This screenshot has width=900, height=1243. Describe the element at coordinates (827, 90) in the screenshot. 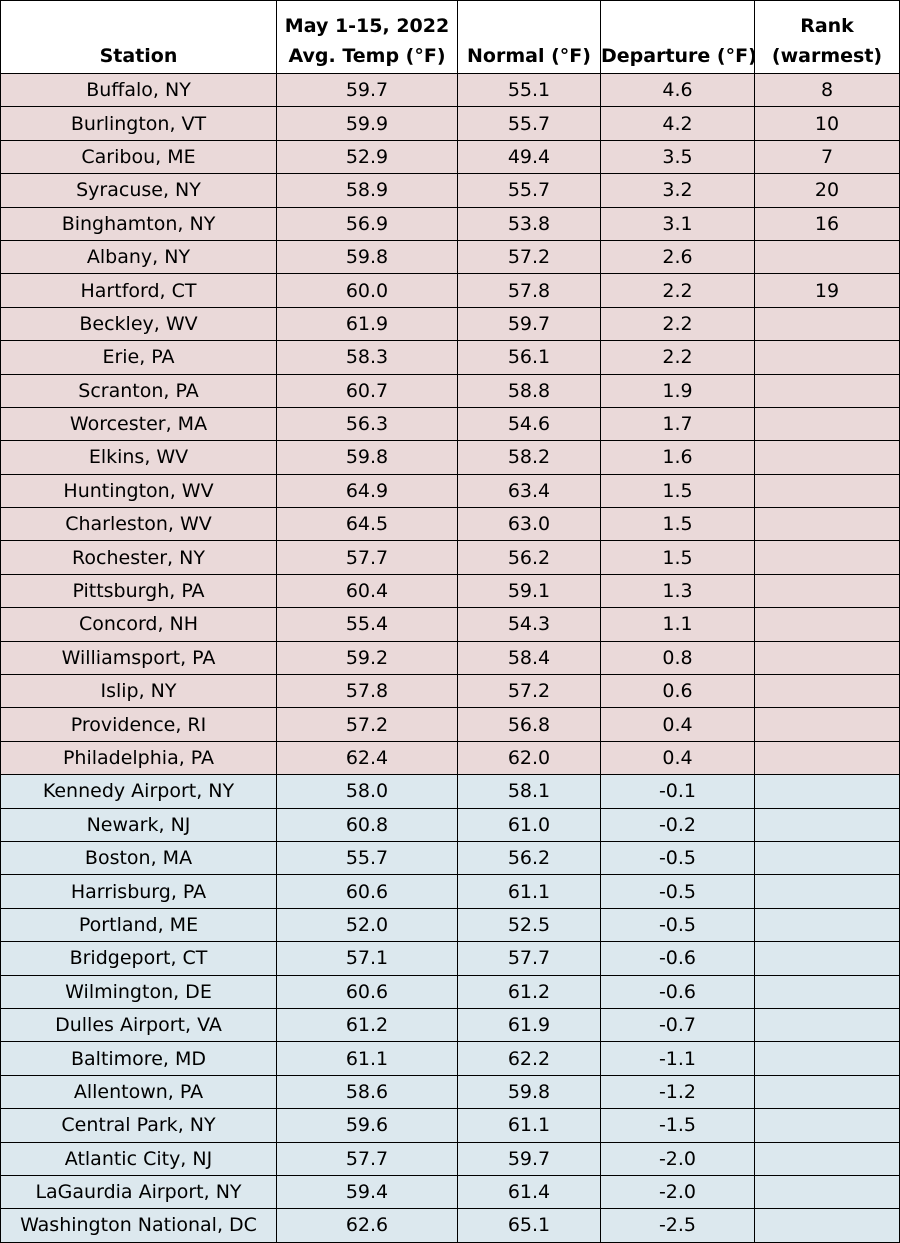

I see `rank-cell: 8` at that location.